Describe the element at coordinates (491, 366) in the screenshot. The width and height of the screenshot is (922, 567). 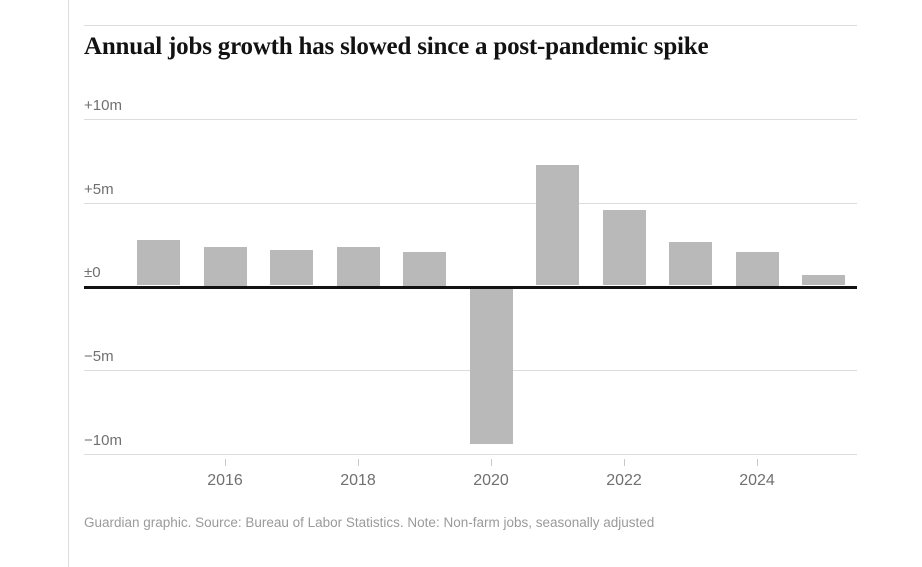
I see `bar-2020` at that location.